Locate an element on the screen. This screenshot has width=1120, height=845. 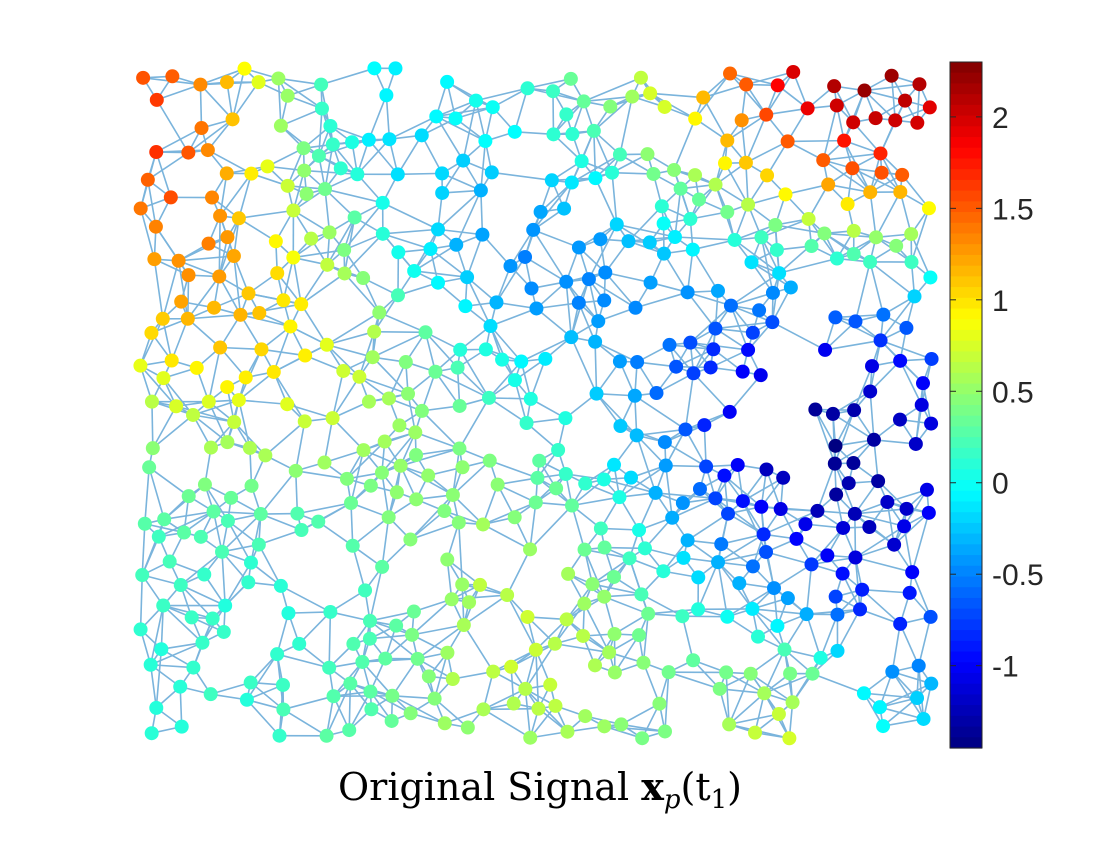
colorbar-tick-label: 1.5 is located at coordinates (1013, 209).